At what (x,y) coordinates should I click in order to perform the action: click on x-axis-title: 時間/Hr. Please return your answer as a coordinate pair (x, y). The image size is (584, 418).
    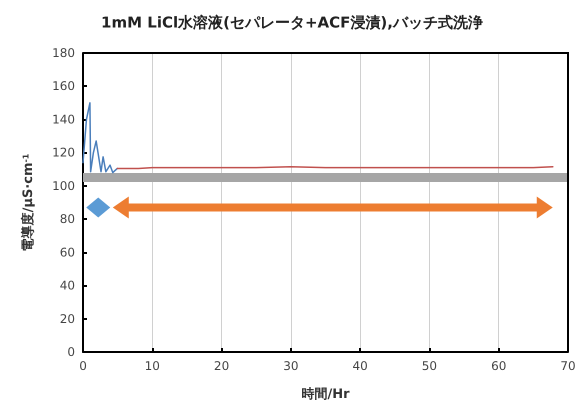
    Looking at the image, I should click on (325, 394).